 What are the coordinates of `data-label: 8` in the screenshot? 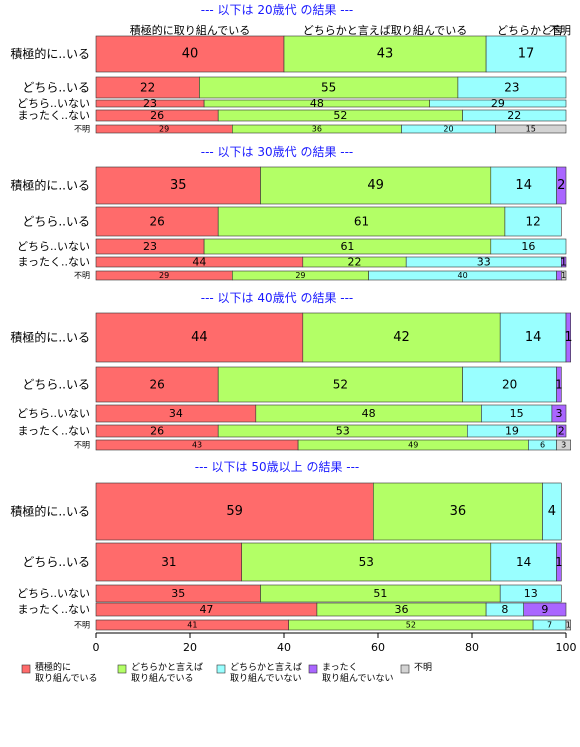 It's located at (504, 609).